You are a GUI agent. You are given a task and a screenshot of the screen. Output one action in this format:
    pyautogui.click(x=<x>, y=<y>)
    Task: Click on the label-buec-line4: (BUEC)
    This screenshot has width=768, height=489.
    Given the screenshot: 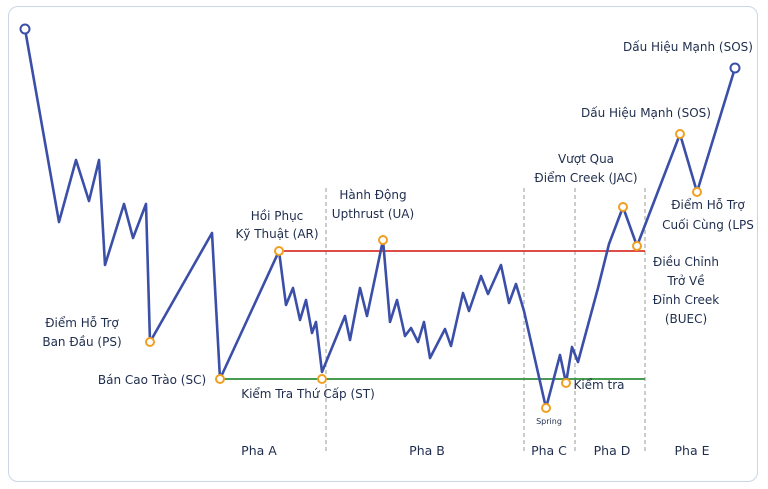 What is the action you would take?
    pyautogui.click(x=686, y=319)
    